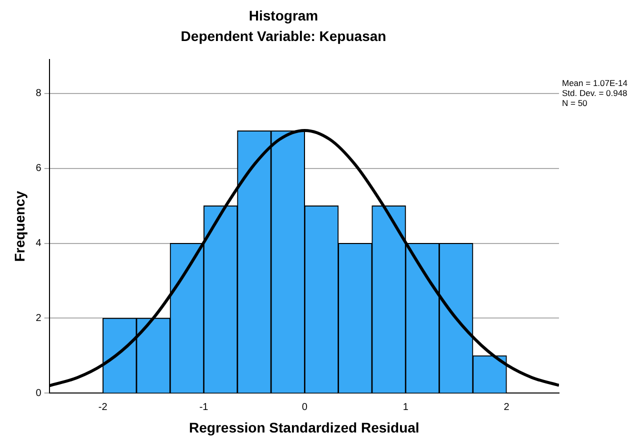  What do you see at coordinates (575, 103) in the screenshot?
I see `text: N = 50` at bounding box center [575, 103].